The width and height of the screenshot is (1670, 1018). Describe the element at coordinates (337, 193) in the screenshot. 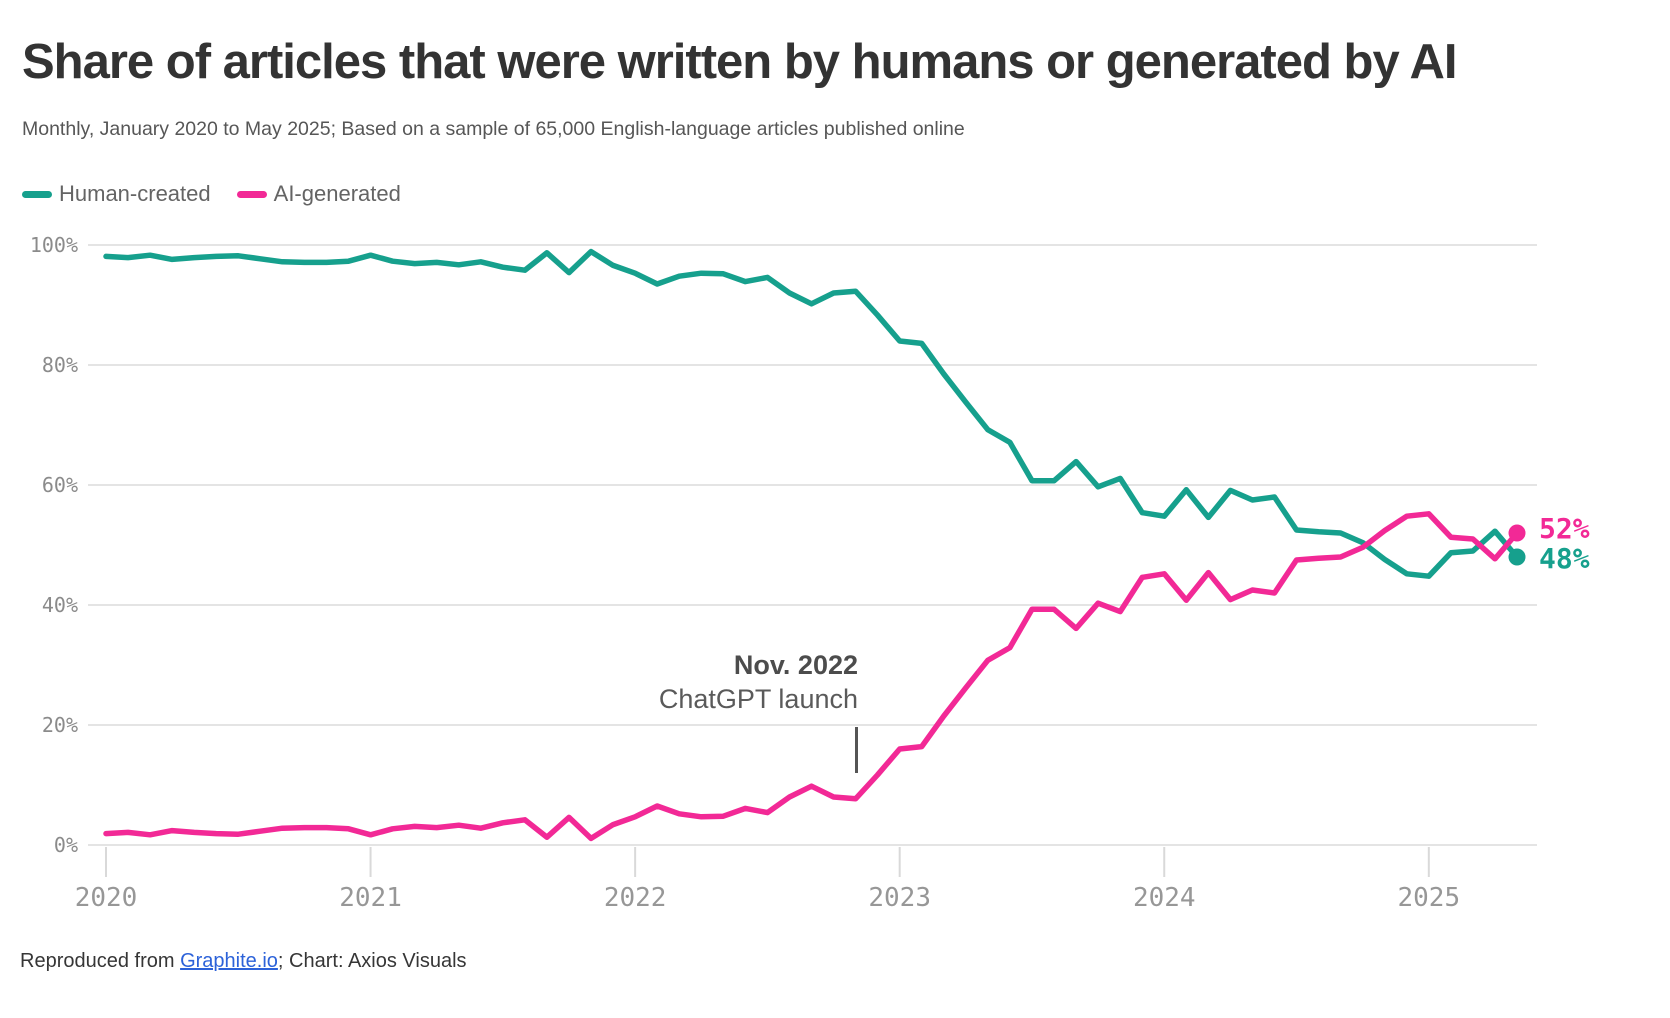

I see `legend-label-ai-generated: AI-generated` at that location.